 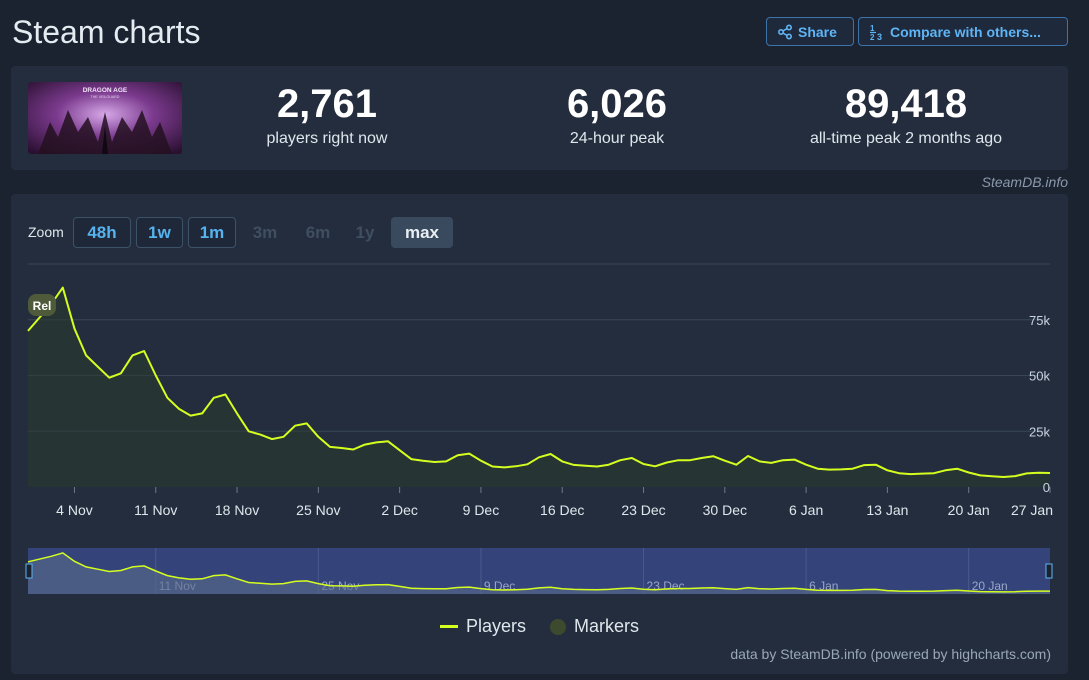 What do you see at coordinates (1039, 376) in the screenshot?
I see `y-tick-label: 50k` at bounding box center [1039, 376].